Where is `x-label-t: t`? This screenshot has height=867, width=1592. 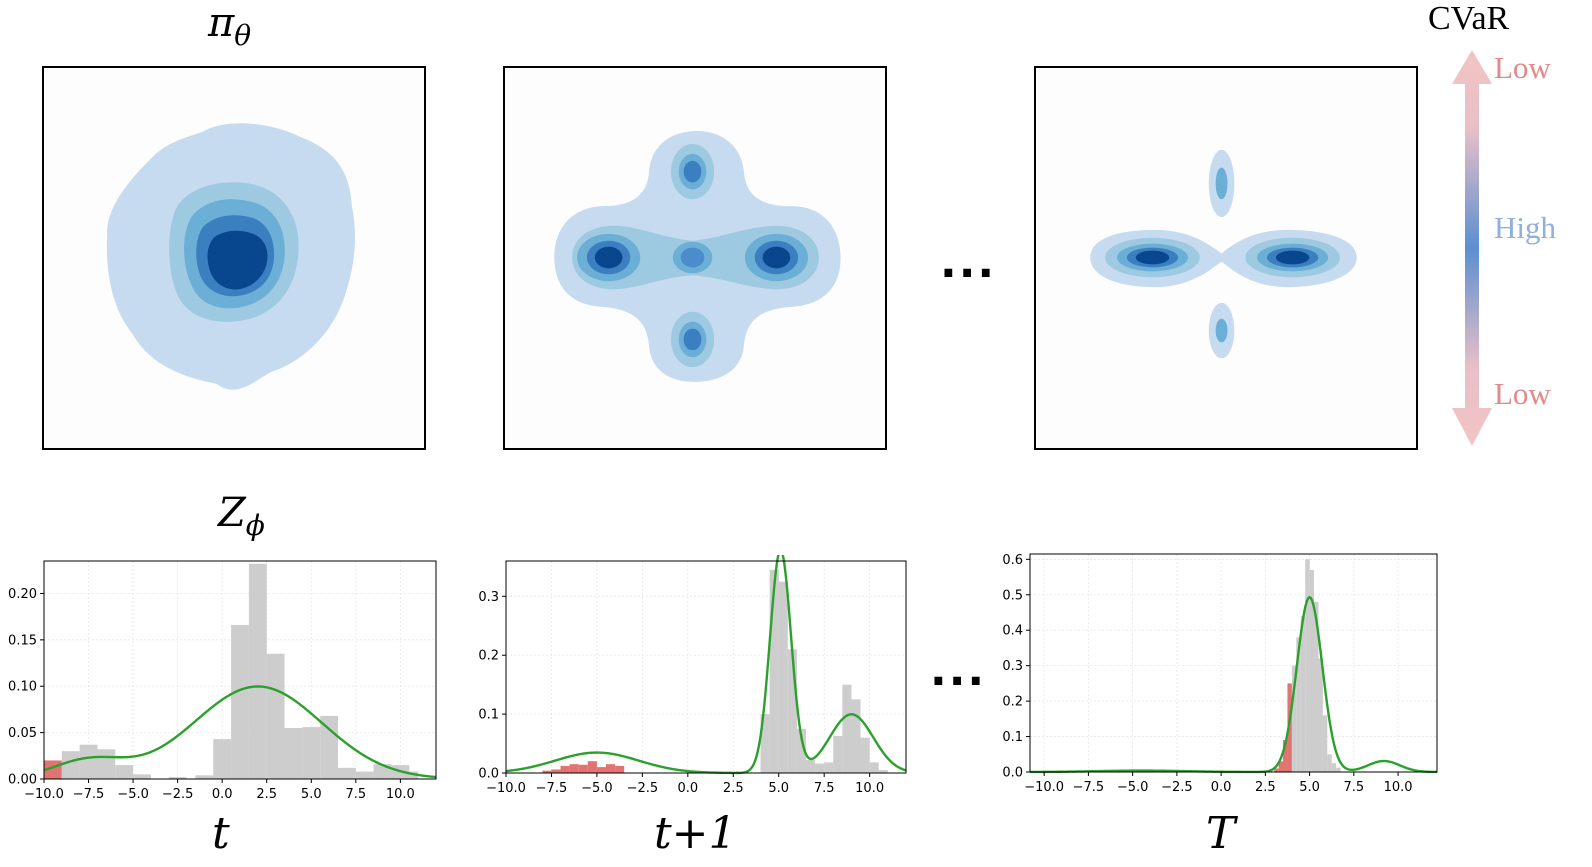 x-label-t: t is located at coordinates (221, 833).